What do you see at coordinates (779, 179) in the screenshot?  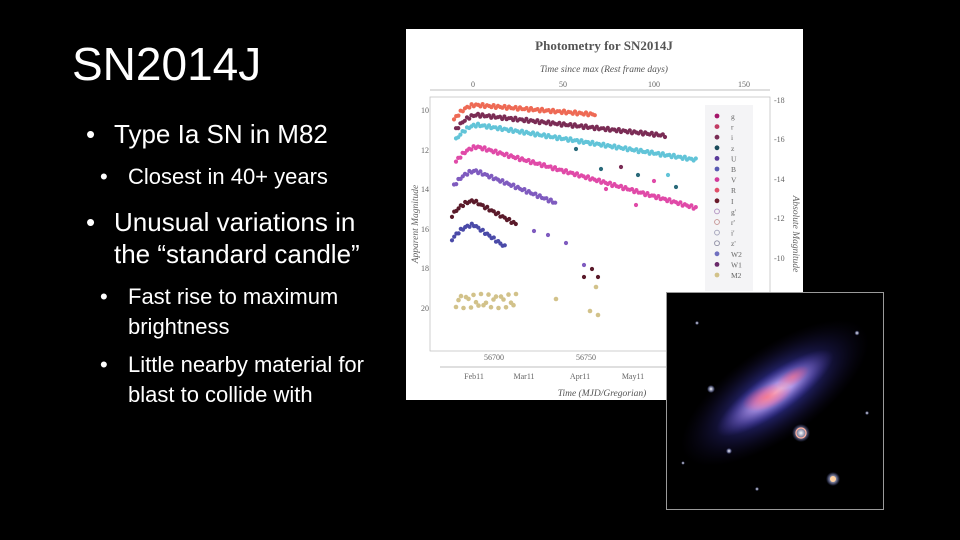 I see `right-tick-label: -14` at bounding box center [779, 179].